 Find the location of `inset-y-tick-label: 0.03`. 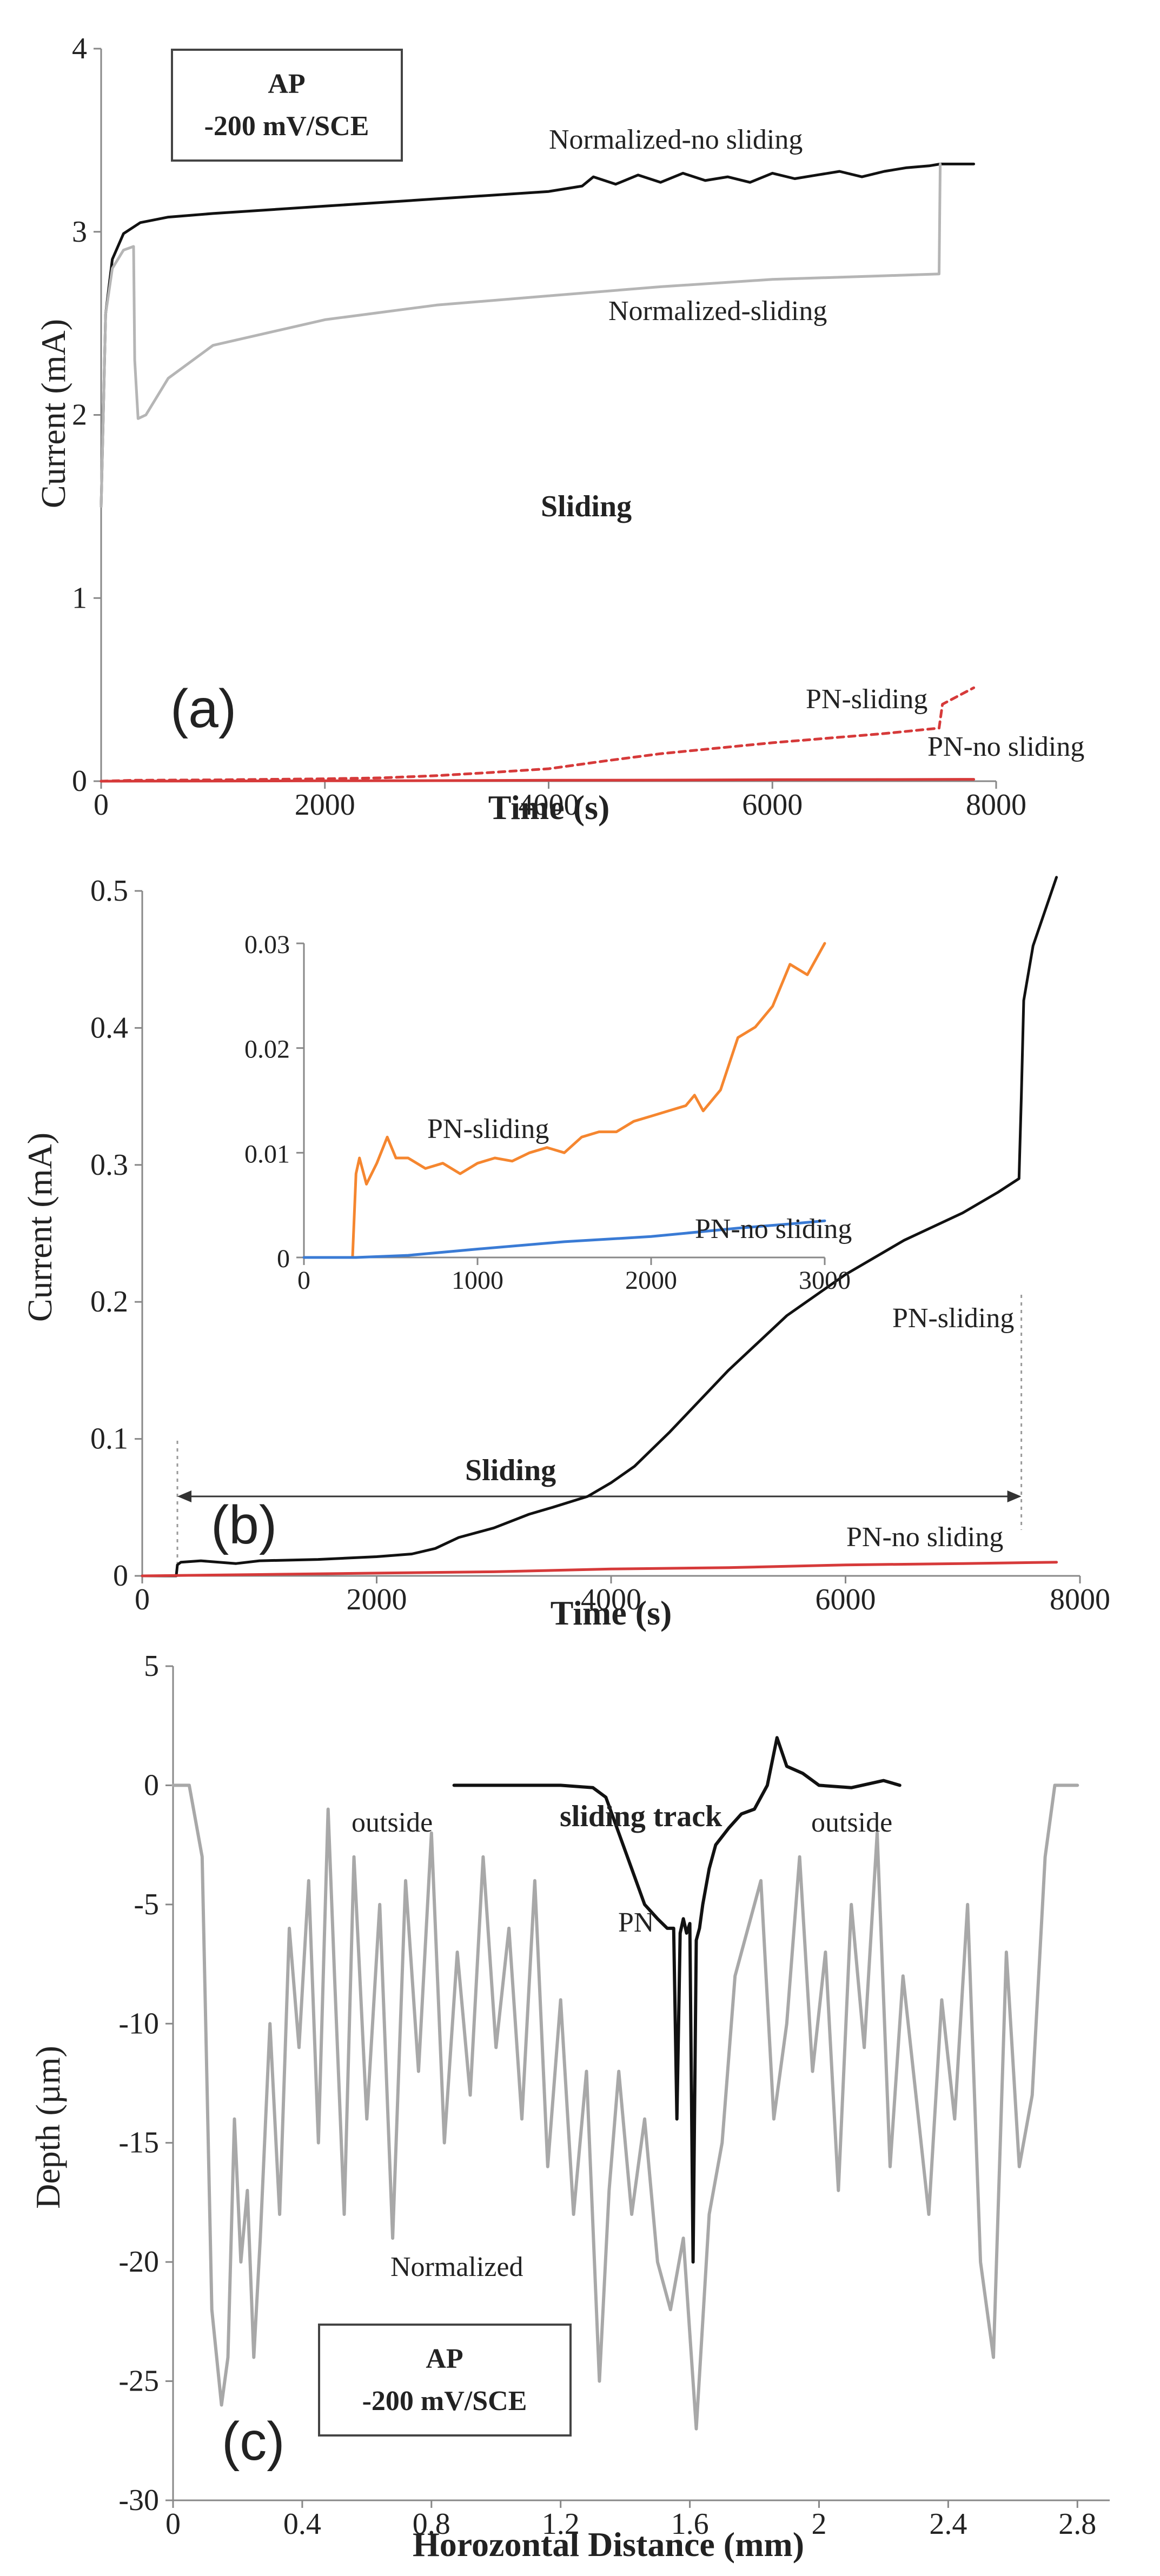

inset-y-tick-label: 0.03 is located at coordinates (267, 944).